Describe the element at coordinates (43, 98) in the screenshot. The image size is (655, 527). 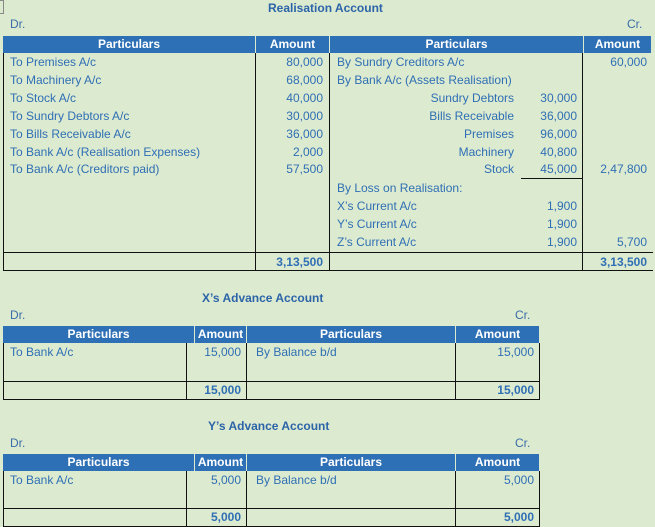
I see `debit-row-label: To Stock A/c` at that location.